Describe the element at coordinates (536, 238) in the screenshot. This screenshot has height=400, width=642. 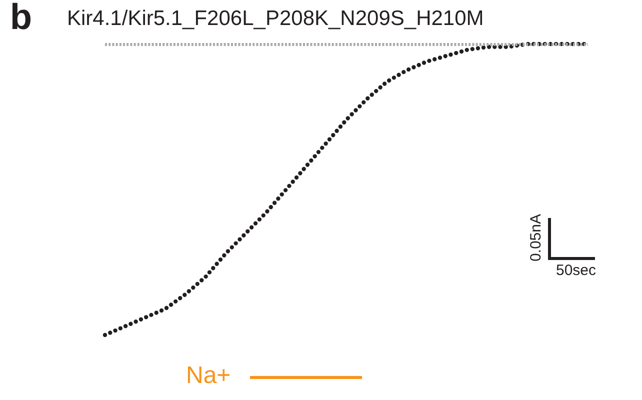
I see `annotation: 0.05nA` at that location.